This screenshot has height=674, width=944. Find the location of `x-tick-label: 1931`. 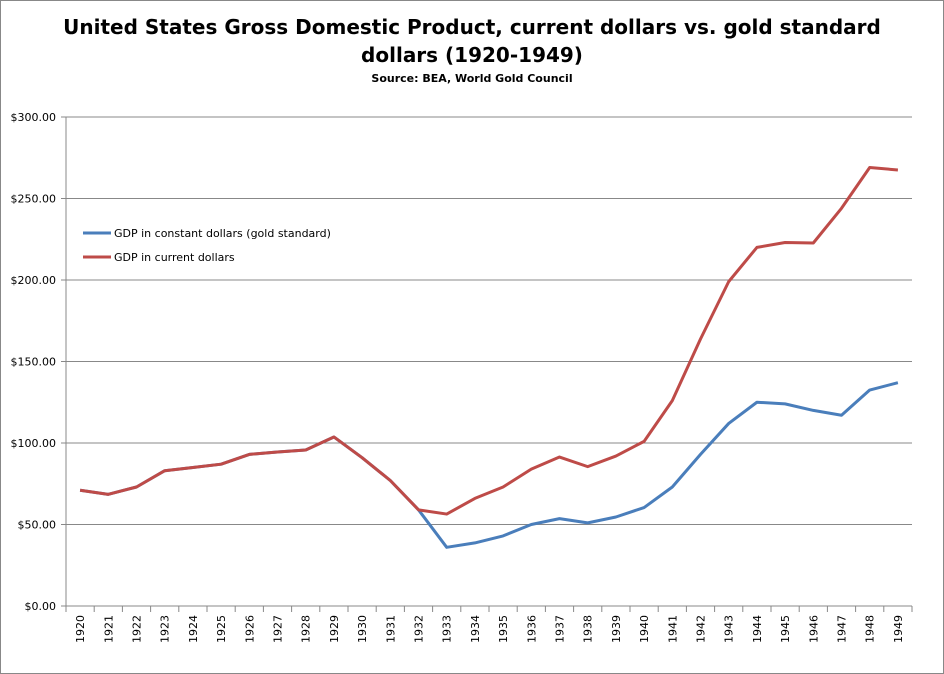

x-tick-label: 1931 is located at coordinates (390, 629).